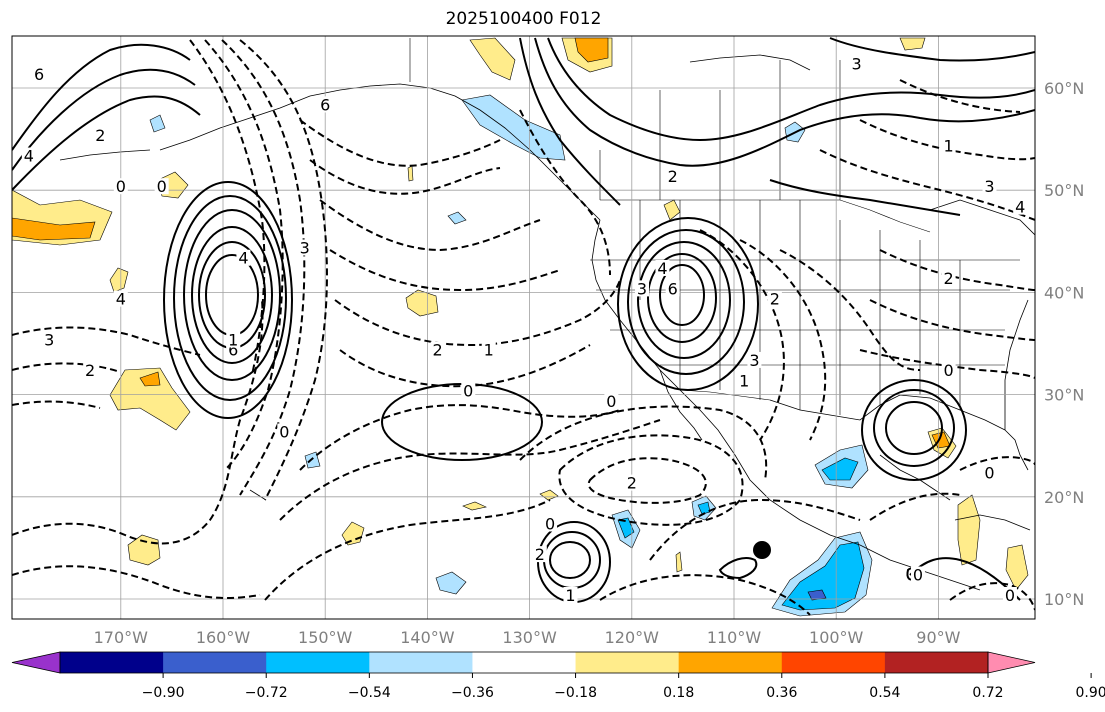 The image size is (1105, 712). Describe the element at coordinates (1016, 450) in the screenshot. I see `florida-coast` at that location.